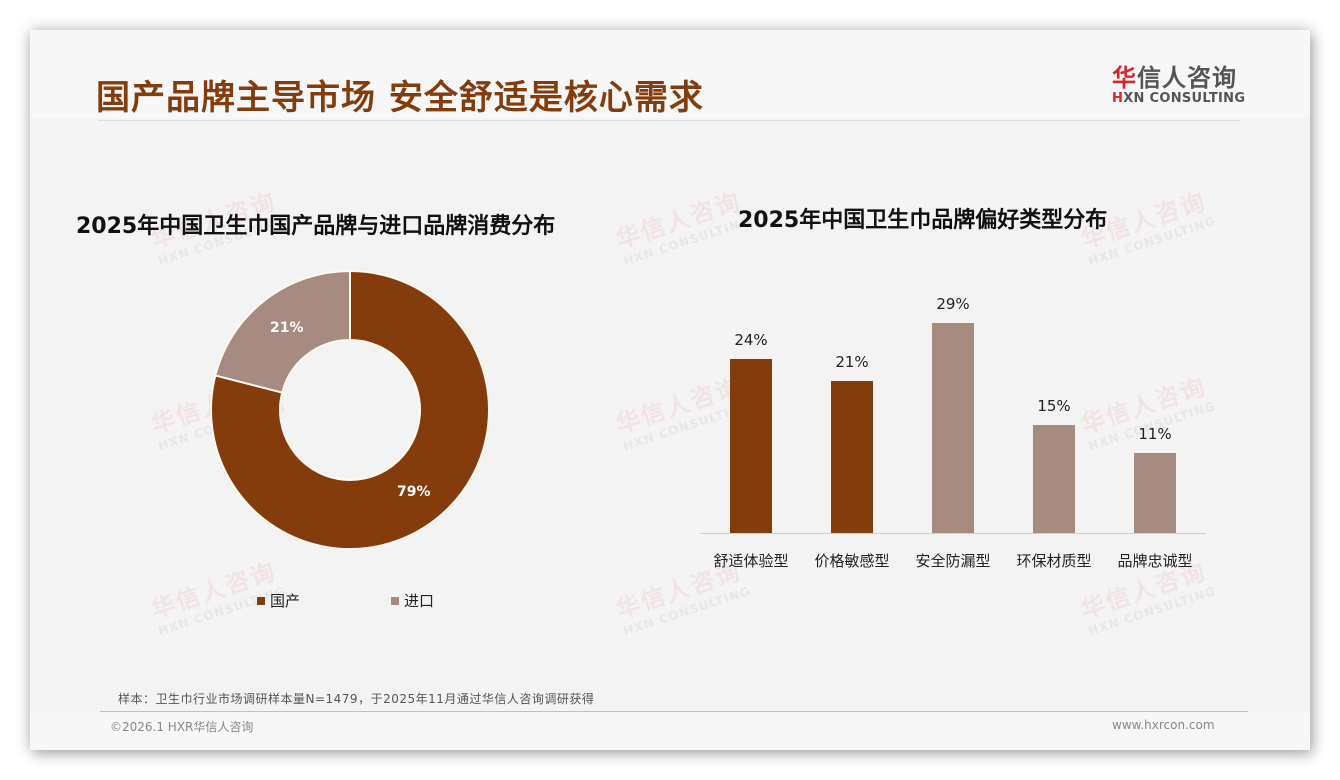 This screenshot has height=780, width=1340. I want to click on donut-chart-title: 2025年中国卫生巾国产品牌与进口品牌消费分布, so click(316, 226).